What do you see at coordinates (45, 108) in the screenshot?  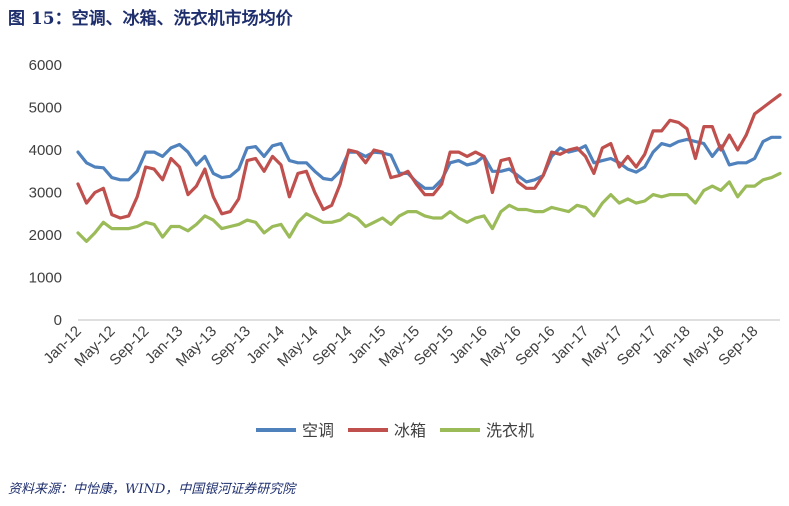 I see `y-tick-label: 5000` at bounding box center [45, 108].